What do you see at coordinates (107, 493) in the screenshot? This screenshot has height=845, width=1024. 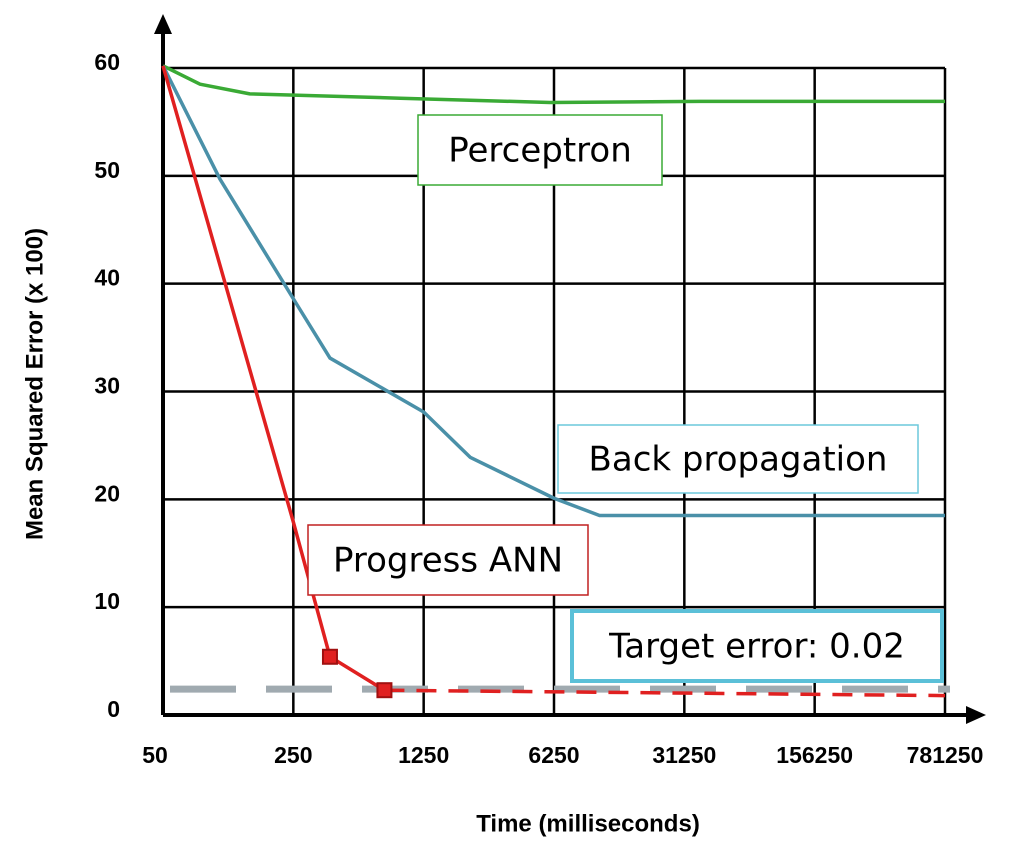 I see `y-tick-label: 20` at bounding box center [107, 493].